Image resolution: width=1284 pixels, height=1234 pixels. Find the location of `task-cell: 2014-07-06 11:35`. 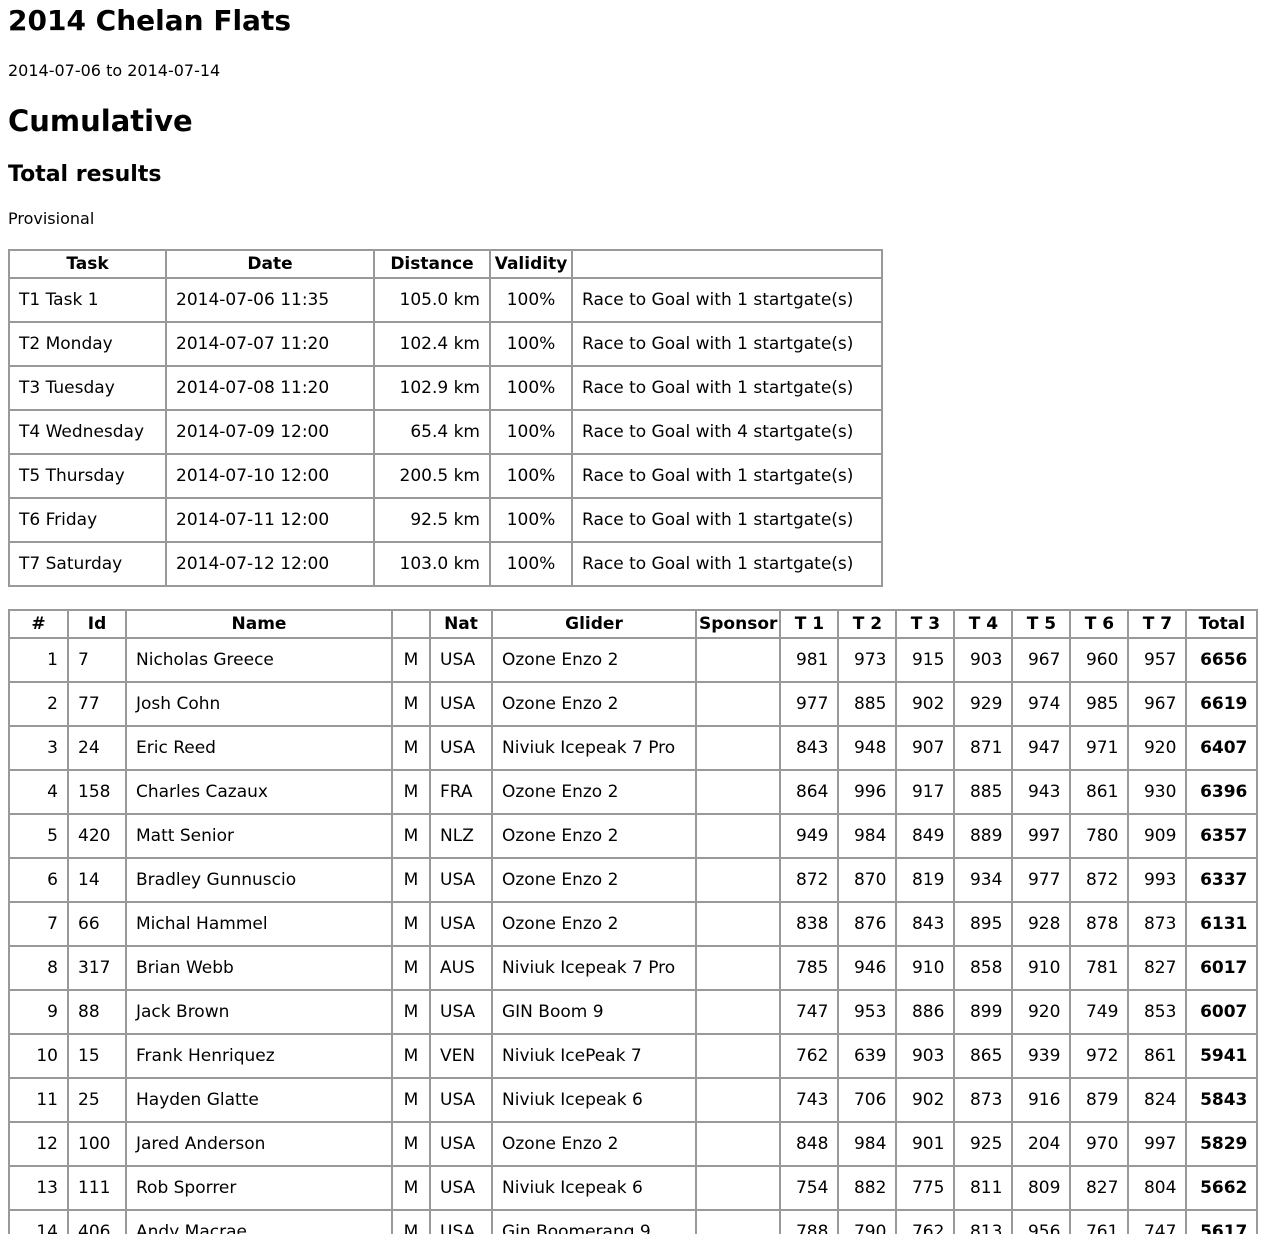

task-cell: 2014-07-06 11:35 is located at coordinates (270, 300).